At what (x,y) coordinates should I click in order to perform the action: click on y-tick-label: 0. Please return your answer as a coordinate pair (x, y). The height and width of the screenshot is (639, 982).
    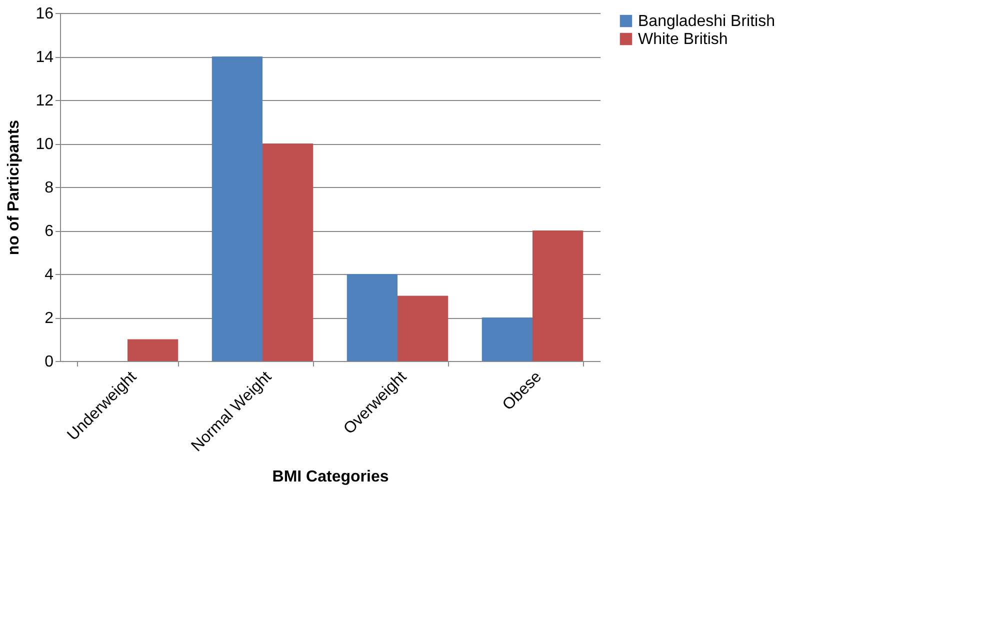
    Looking at the image, I should click on (49, 362).